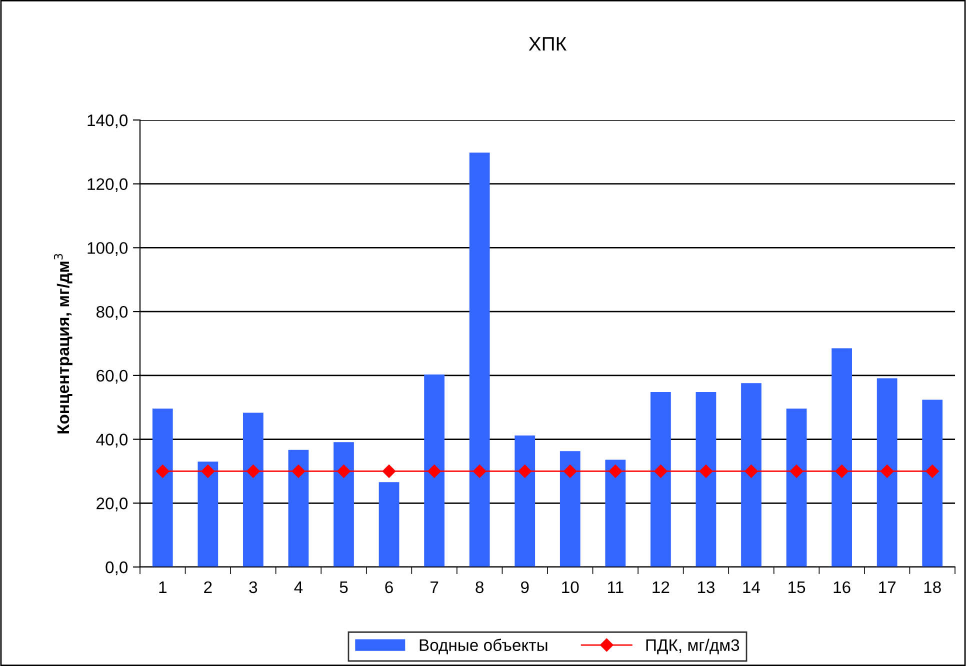 The height and width of the screenshot is (666, 966). I want to click on y-tick-label: 20,0, so click(112, 505).